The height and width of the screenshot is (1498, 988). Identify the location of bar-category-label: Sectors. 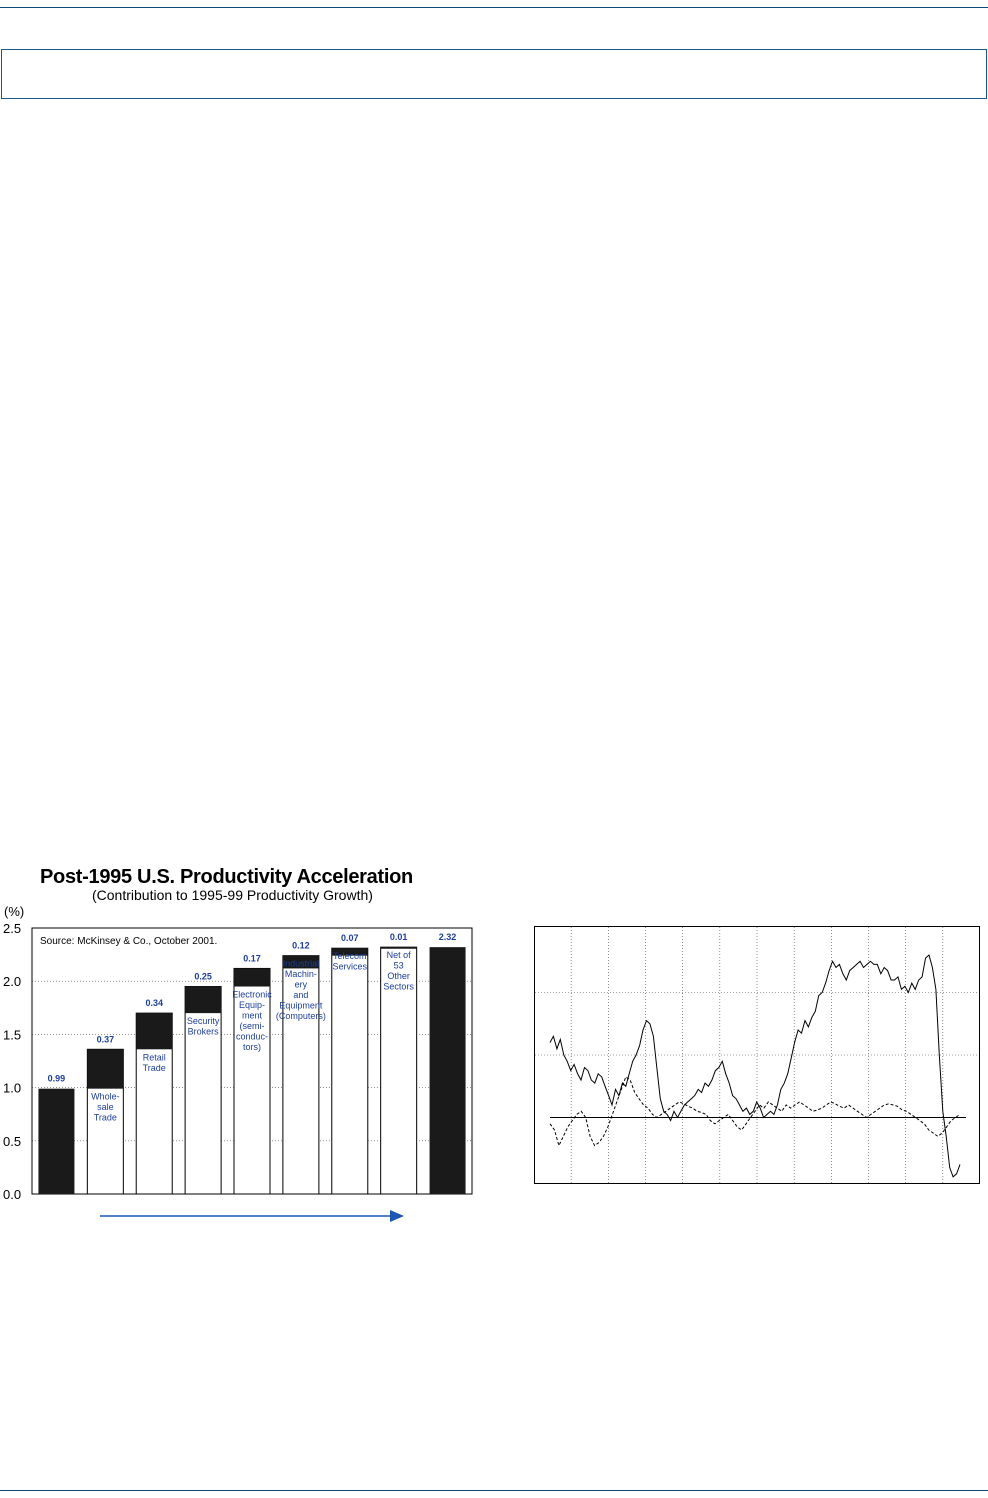
(398, 987).